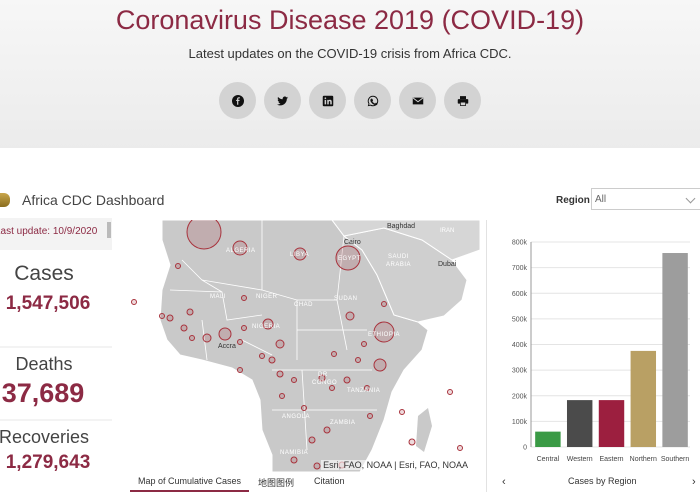 Image resolution: width=700 pixels, height=500 pixels. What do you see at coordinates (520, 319) in the screenshot?
I see `y-tick-label: 500k` at bounding box center [520, 319].